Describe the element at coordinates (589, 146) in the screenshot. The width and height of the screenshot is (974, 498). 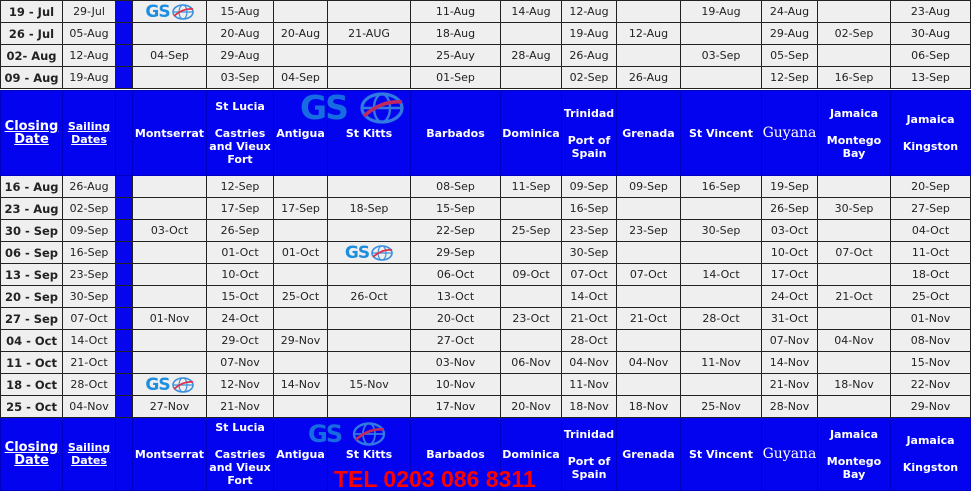
I see `port-sub-name: Port of Spain` at that location.